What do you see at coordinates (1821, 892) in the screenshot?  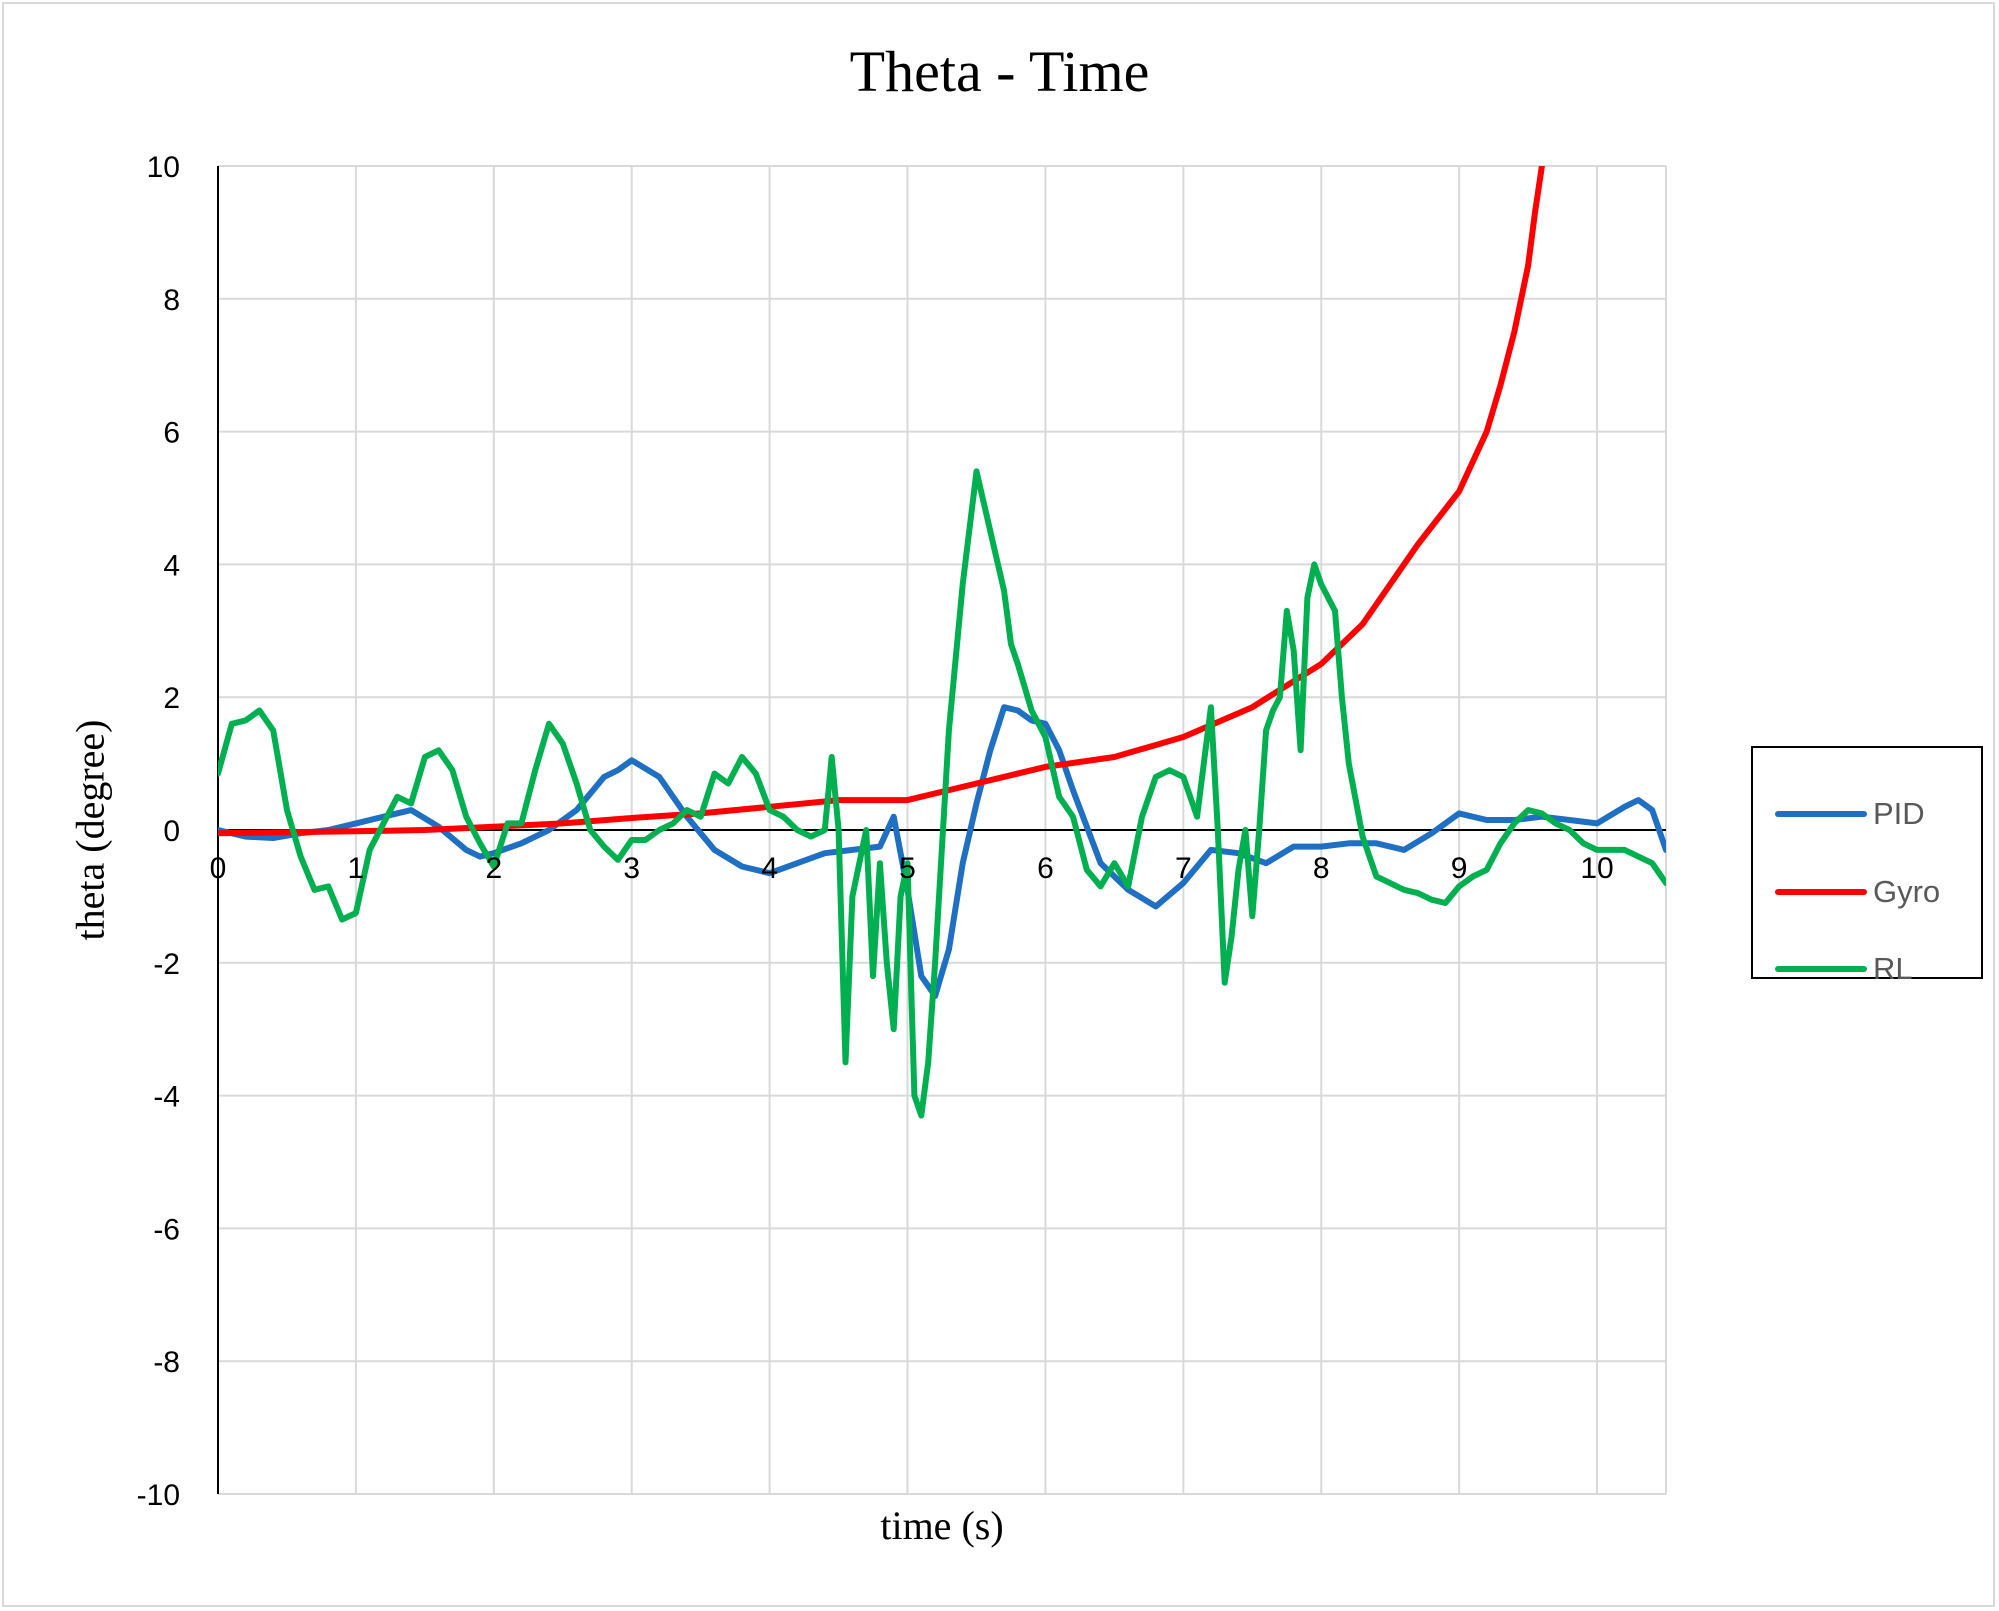 I see `legend-swatch-gyro` at bounding box center [1821, 892].